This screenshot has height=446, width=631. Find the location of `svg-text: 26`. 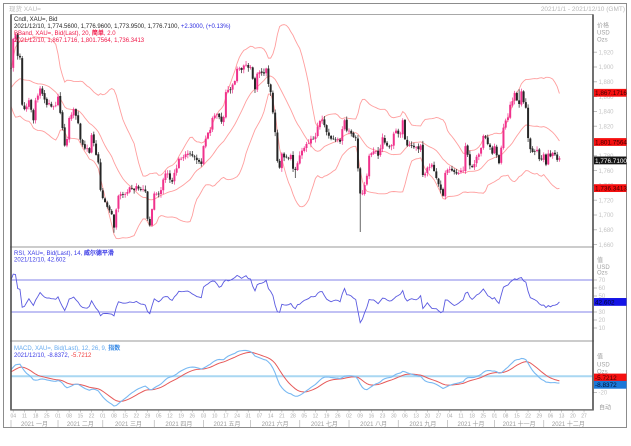

svg-text: 26 is located at coordinates (193, 417).